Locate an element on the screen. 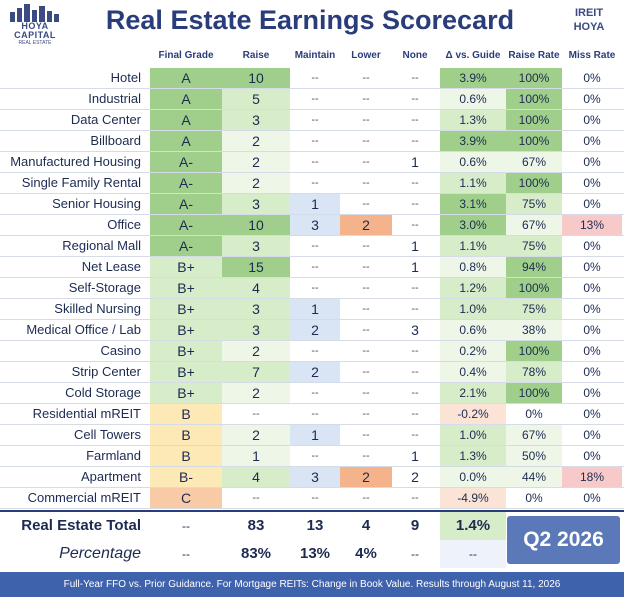 This screenshot has width=624, height=597. cell-miss-rate: 13% is located at coordinates (592, 225).